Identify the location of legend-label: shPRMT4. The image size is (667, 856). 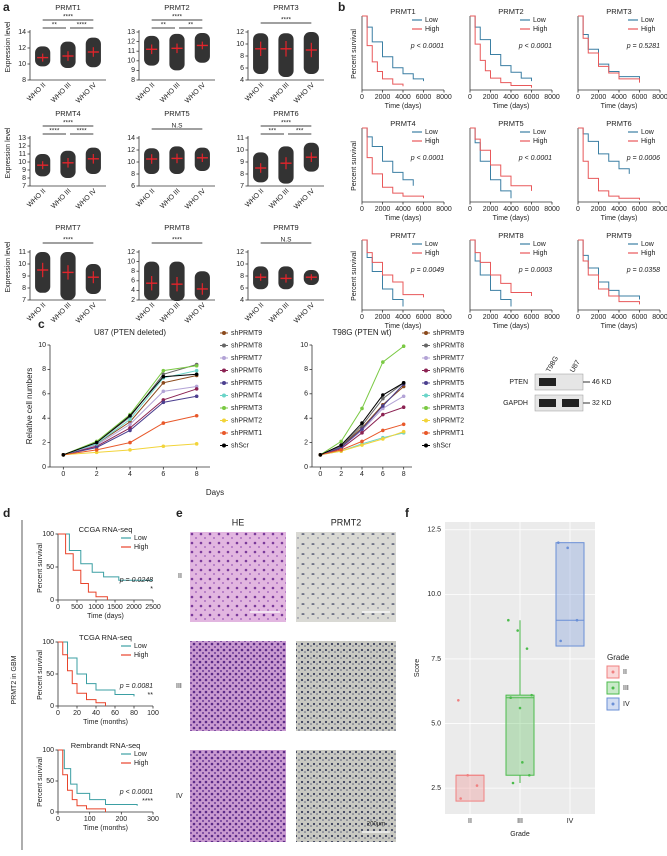
(246, 395).